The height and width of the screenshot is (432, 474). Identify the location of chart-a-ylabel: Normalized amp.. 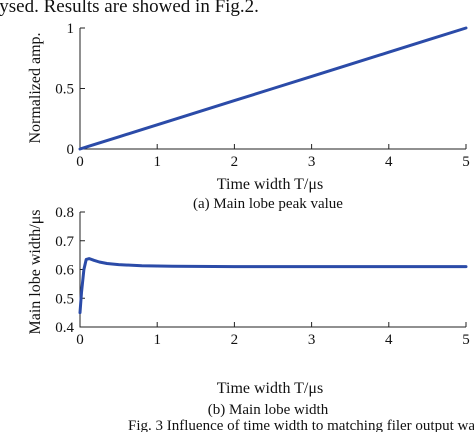
(35, 87).